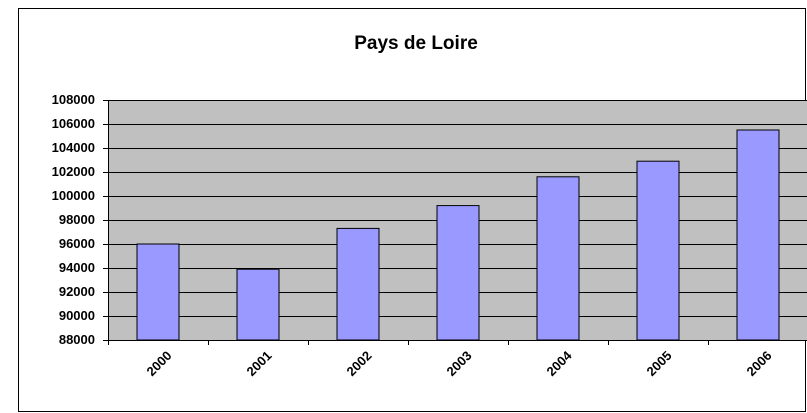 This screenshot has width=807, height=413. What do you see at coordinates (77, 339) in the screenshot?
I see `y-tick-label: 88000` at bounding box center [77, 339].